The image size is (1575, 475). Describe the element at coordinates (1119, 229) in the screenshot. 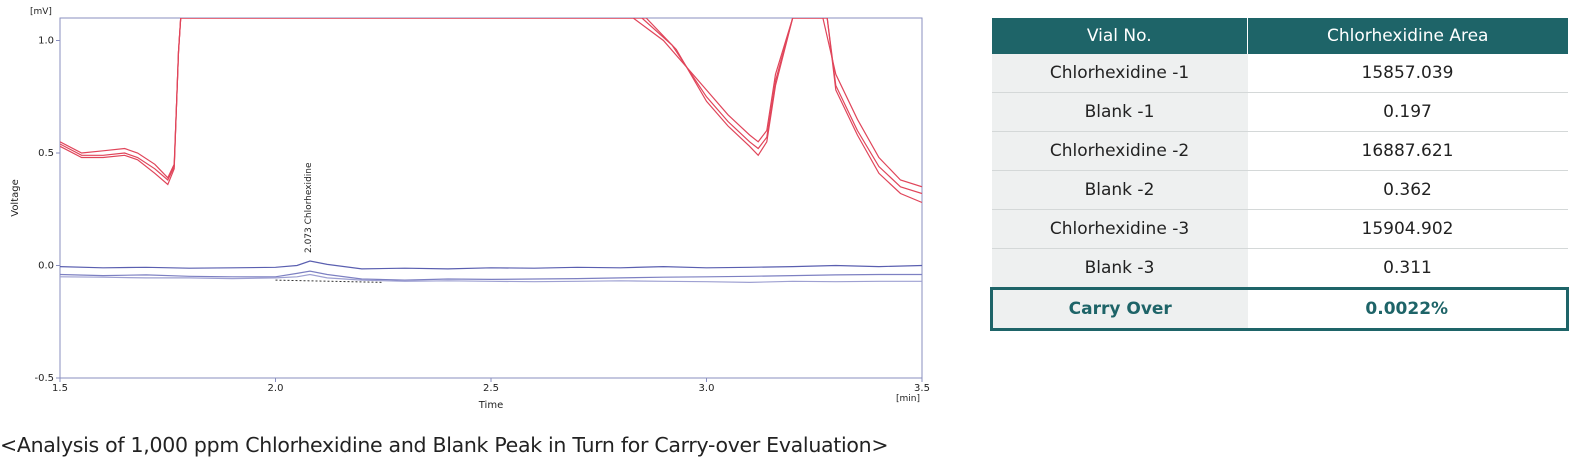

I see `vial-cell: Chlorhexidine -3` at that location.